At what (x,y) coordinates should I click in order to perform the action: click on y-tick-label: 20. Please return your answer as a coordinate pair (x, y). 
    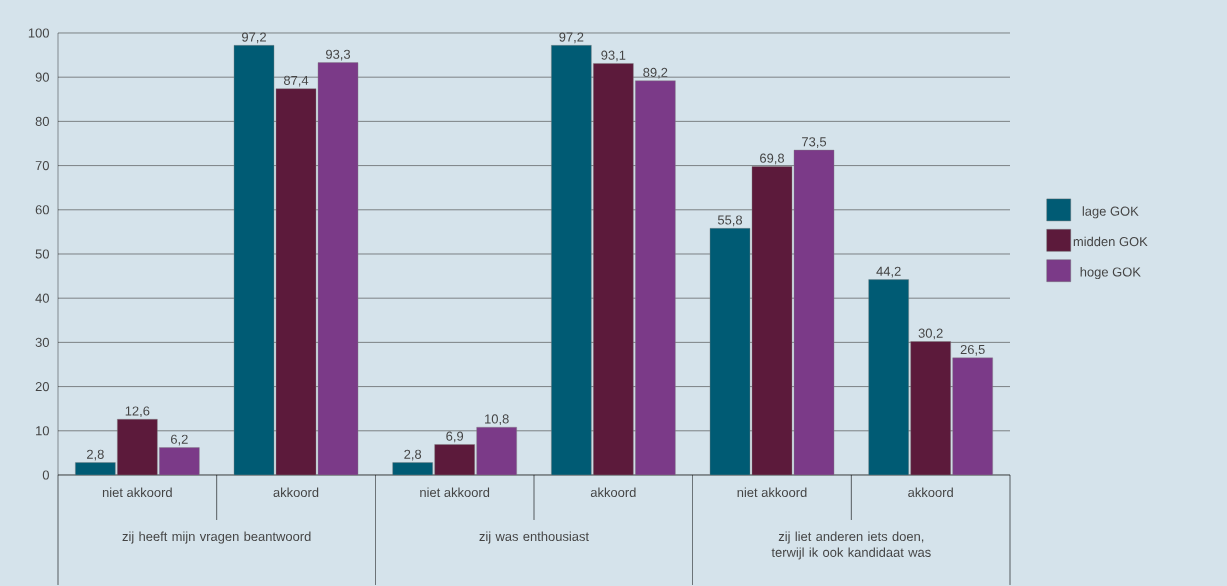
    Looking at the image, I should click on (42, 387).